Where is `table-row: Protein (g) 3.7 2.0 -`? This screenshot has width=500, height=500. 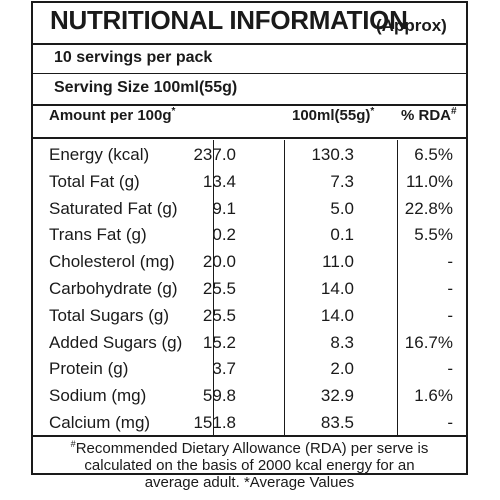
table-row: Protein (g) 3.7 2.0 - is located at coordinates (249, 368).